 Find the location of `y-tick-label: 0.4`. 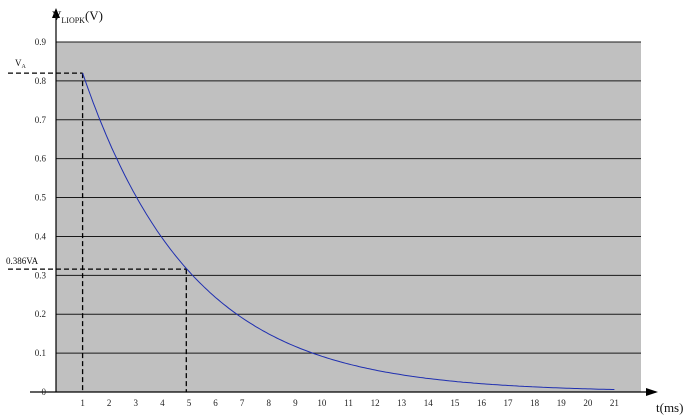

y-tick-label: 0.4 is located at coordinates (41, 236).